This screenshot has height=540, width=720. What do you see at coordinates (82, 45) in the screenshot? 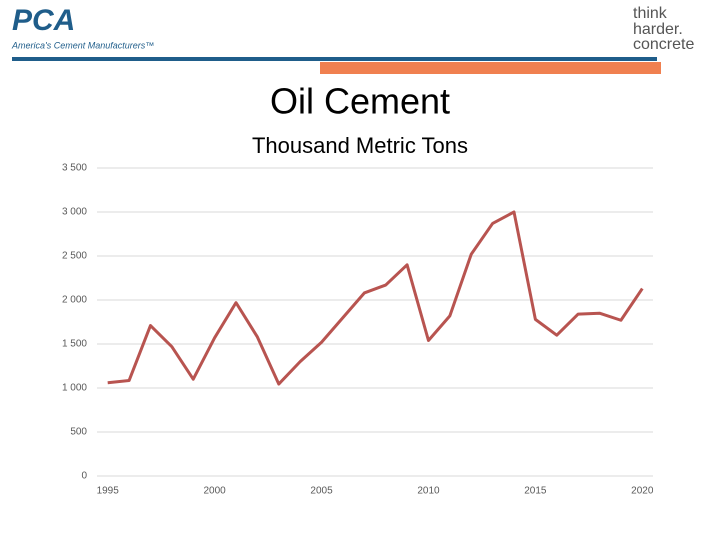
I see `tagline: America's Cement Manufacturers™` at bounding box center [82, 45].